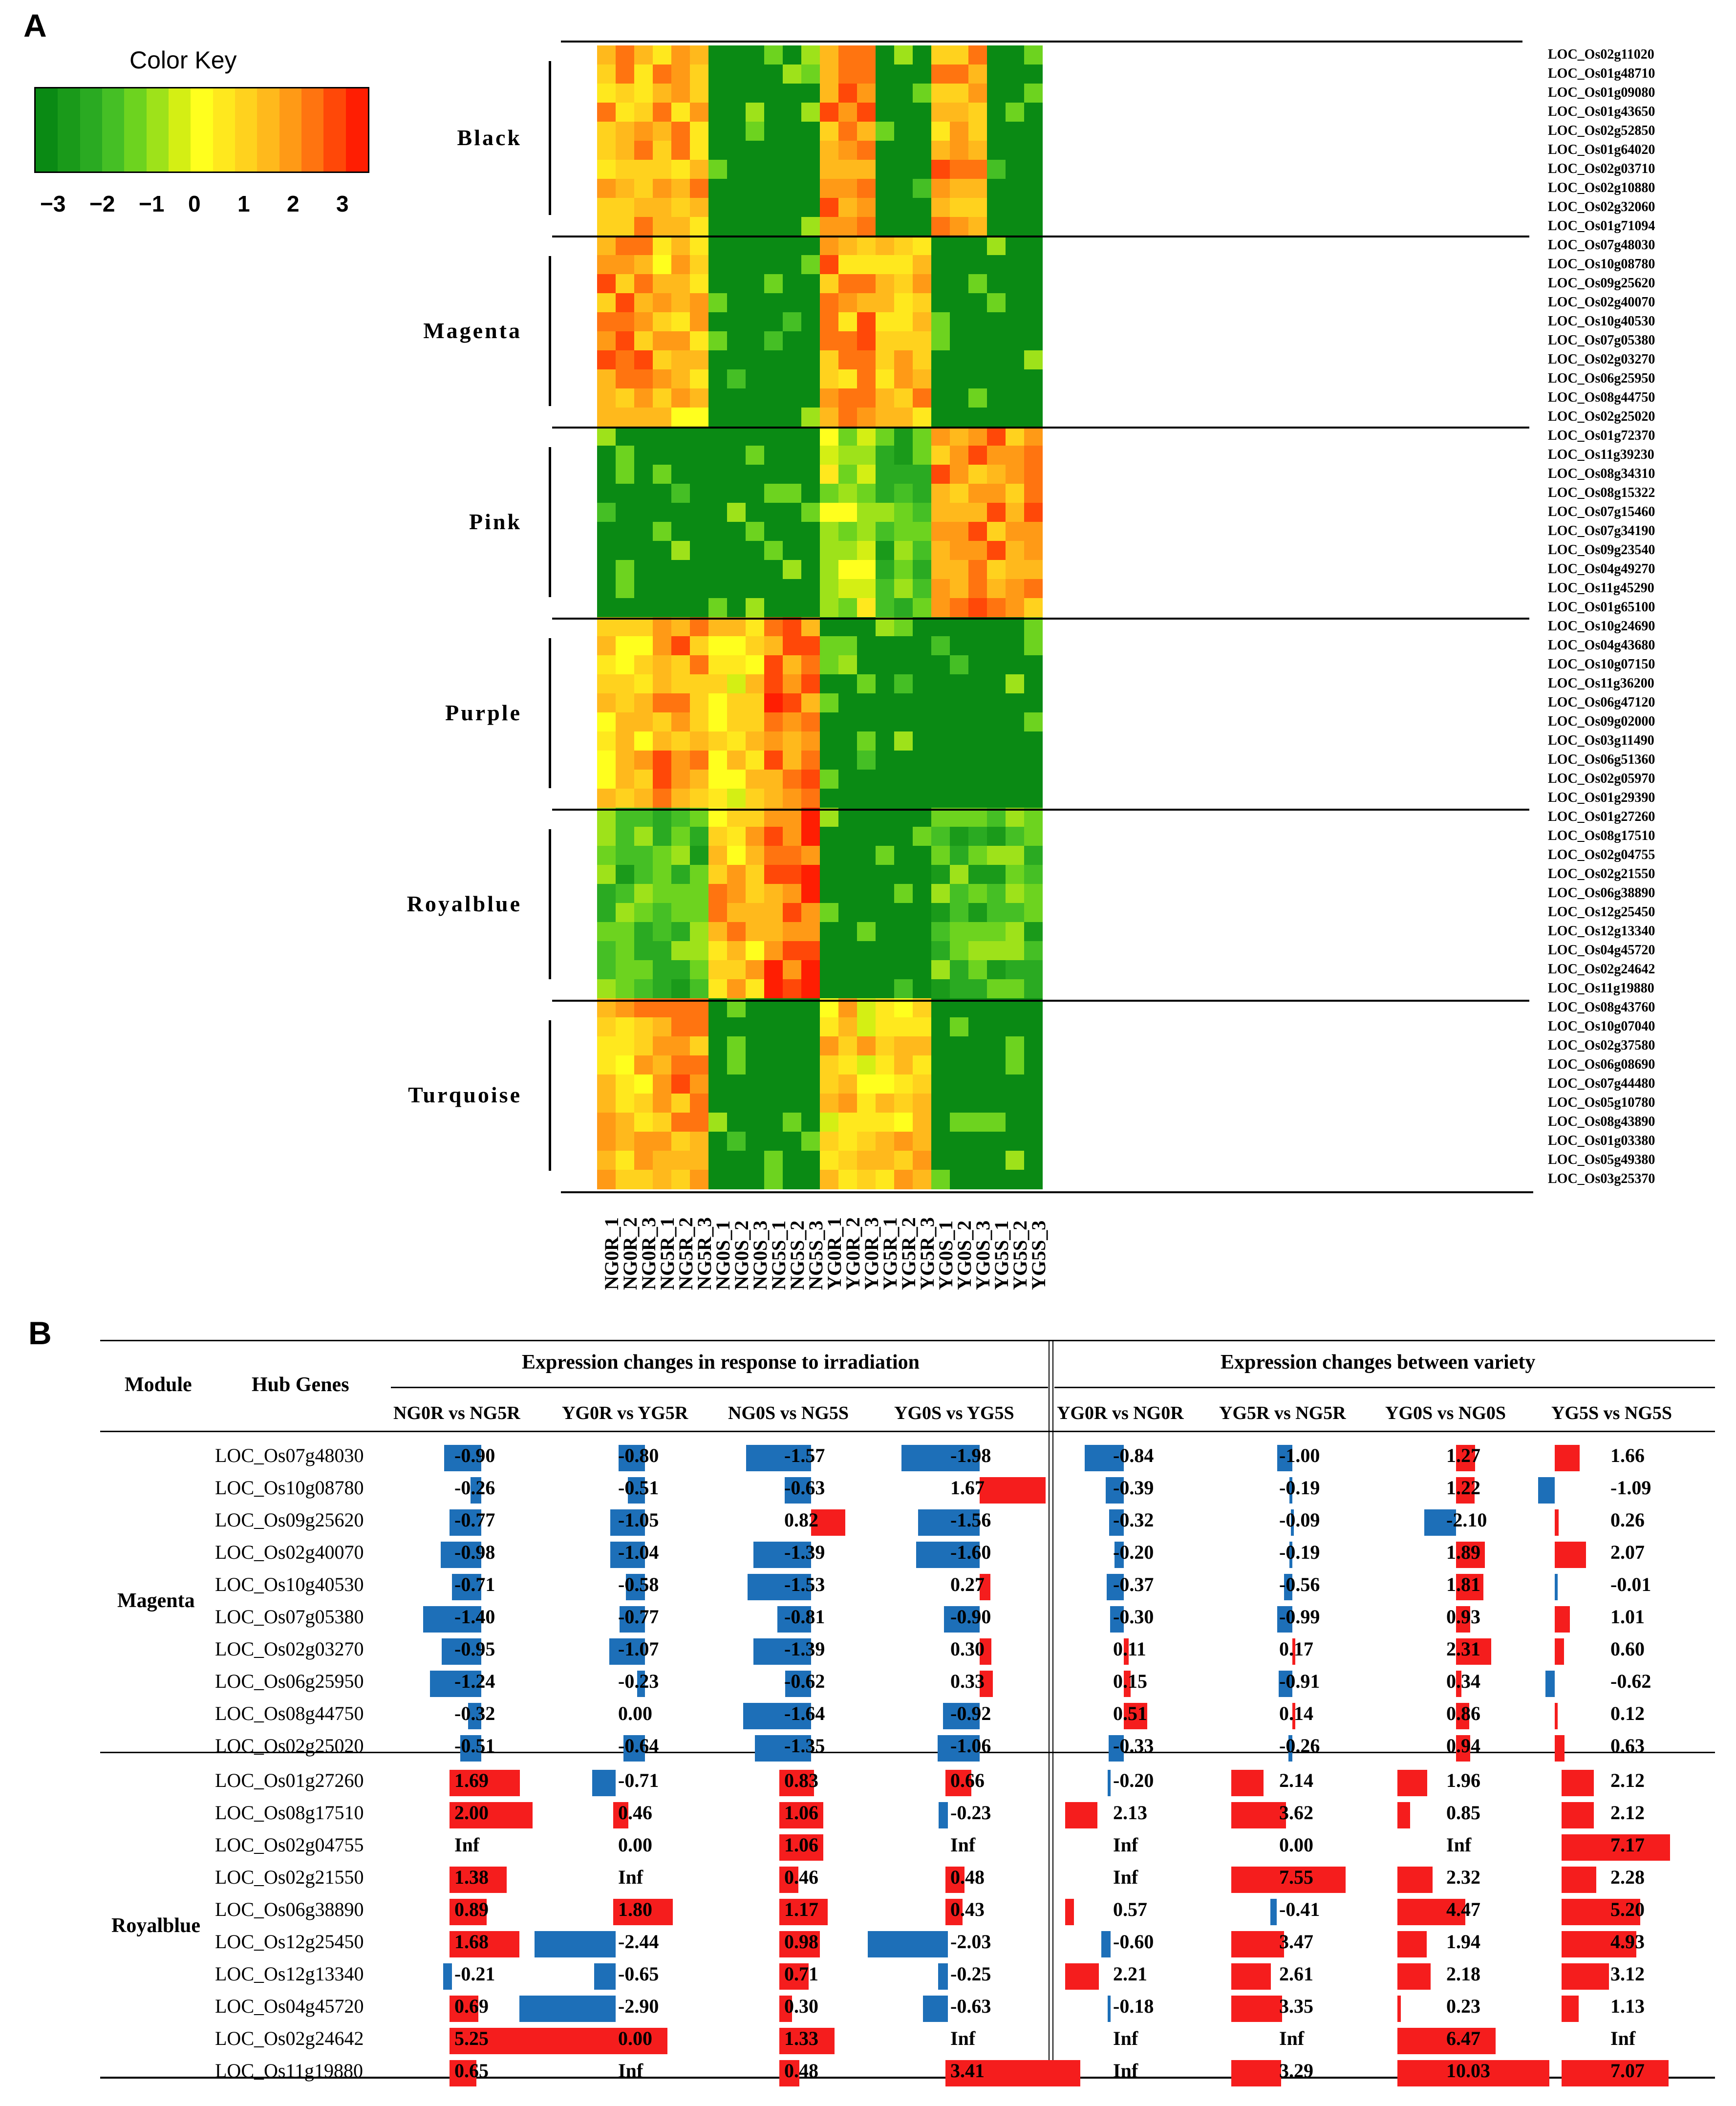 Image resolution: width=1736 pixels, height=2106 pixels. Describe the element at coordinates (1627, 2071) in the screenshot. I see `table-value: 7.07` at that location.